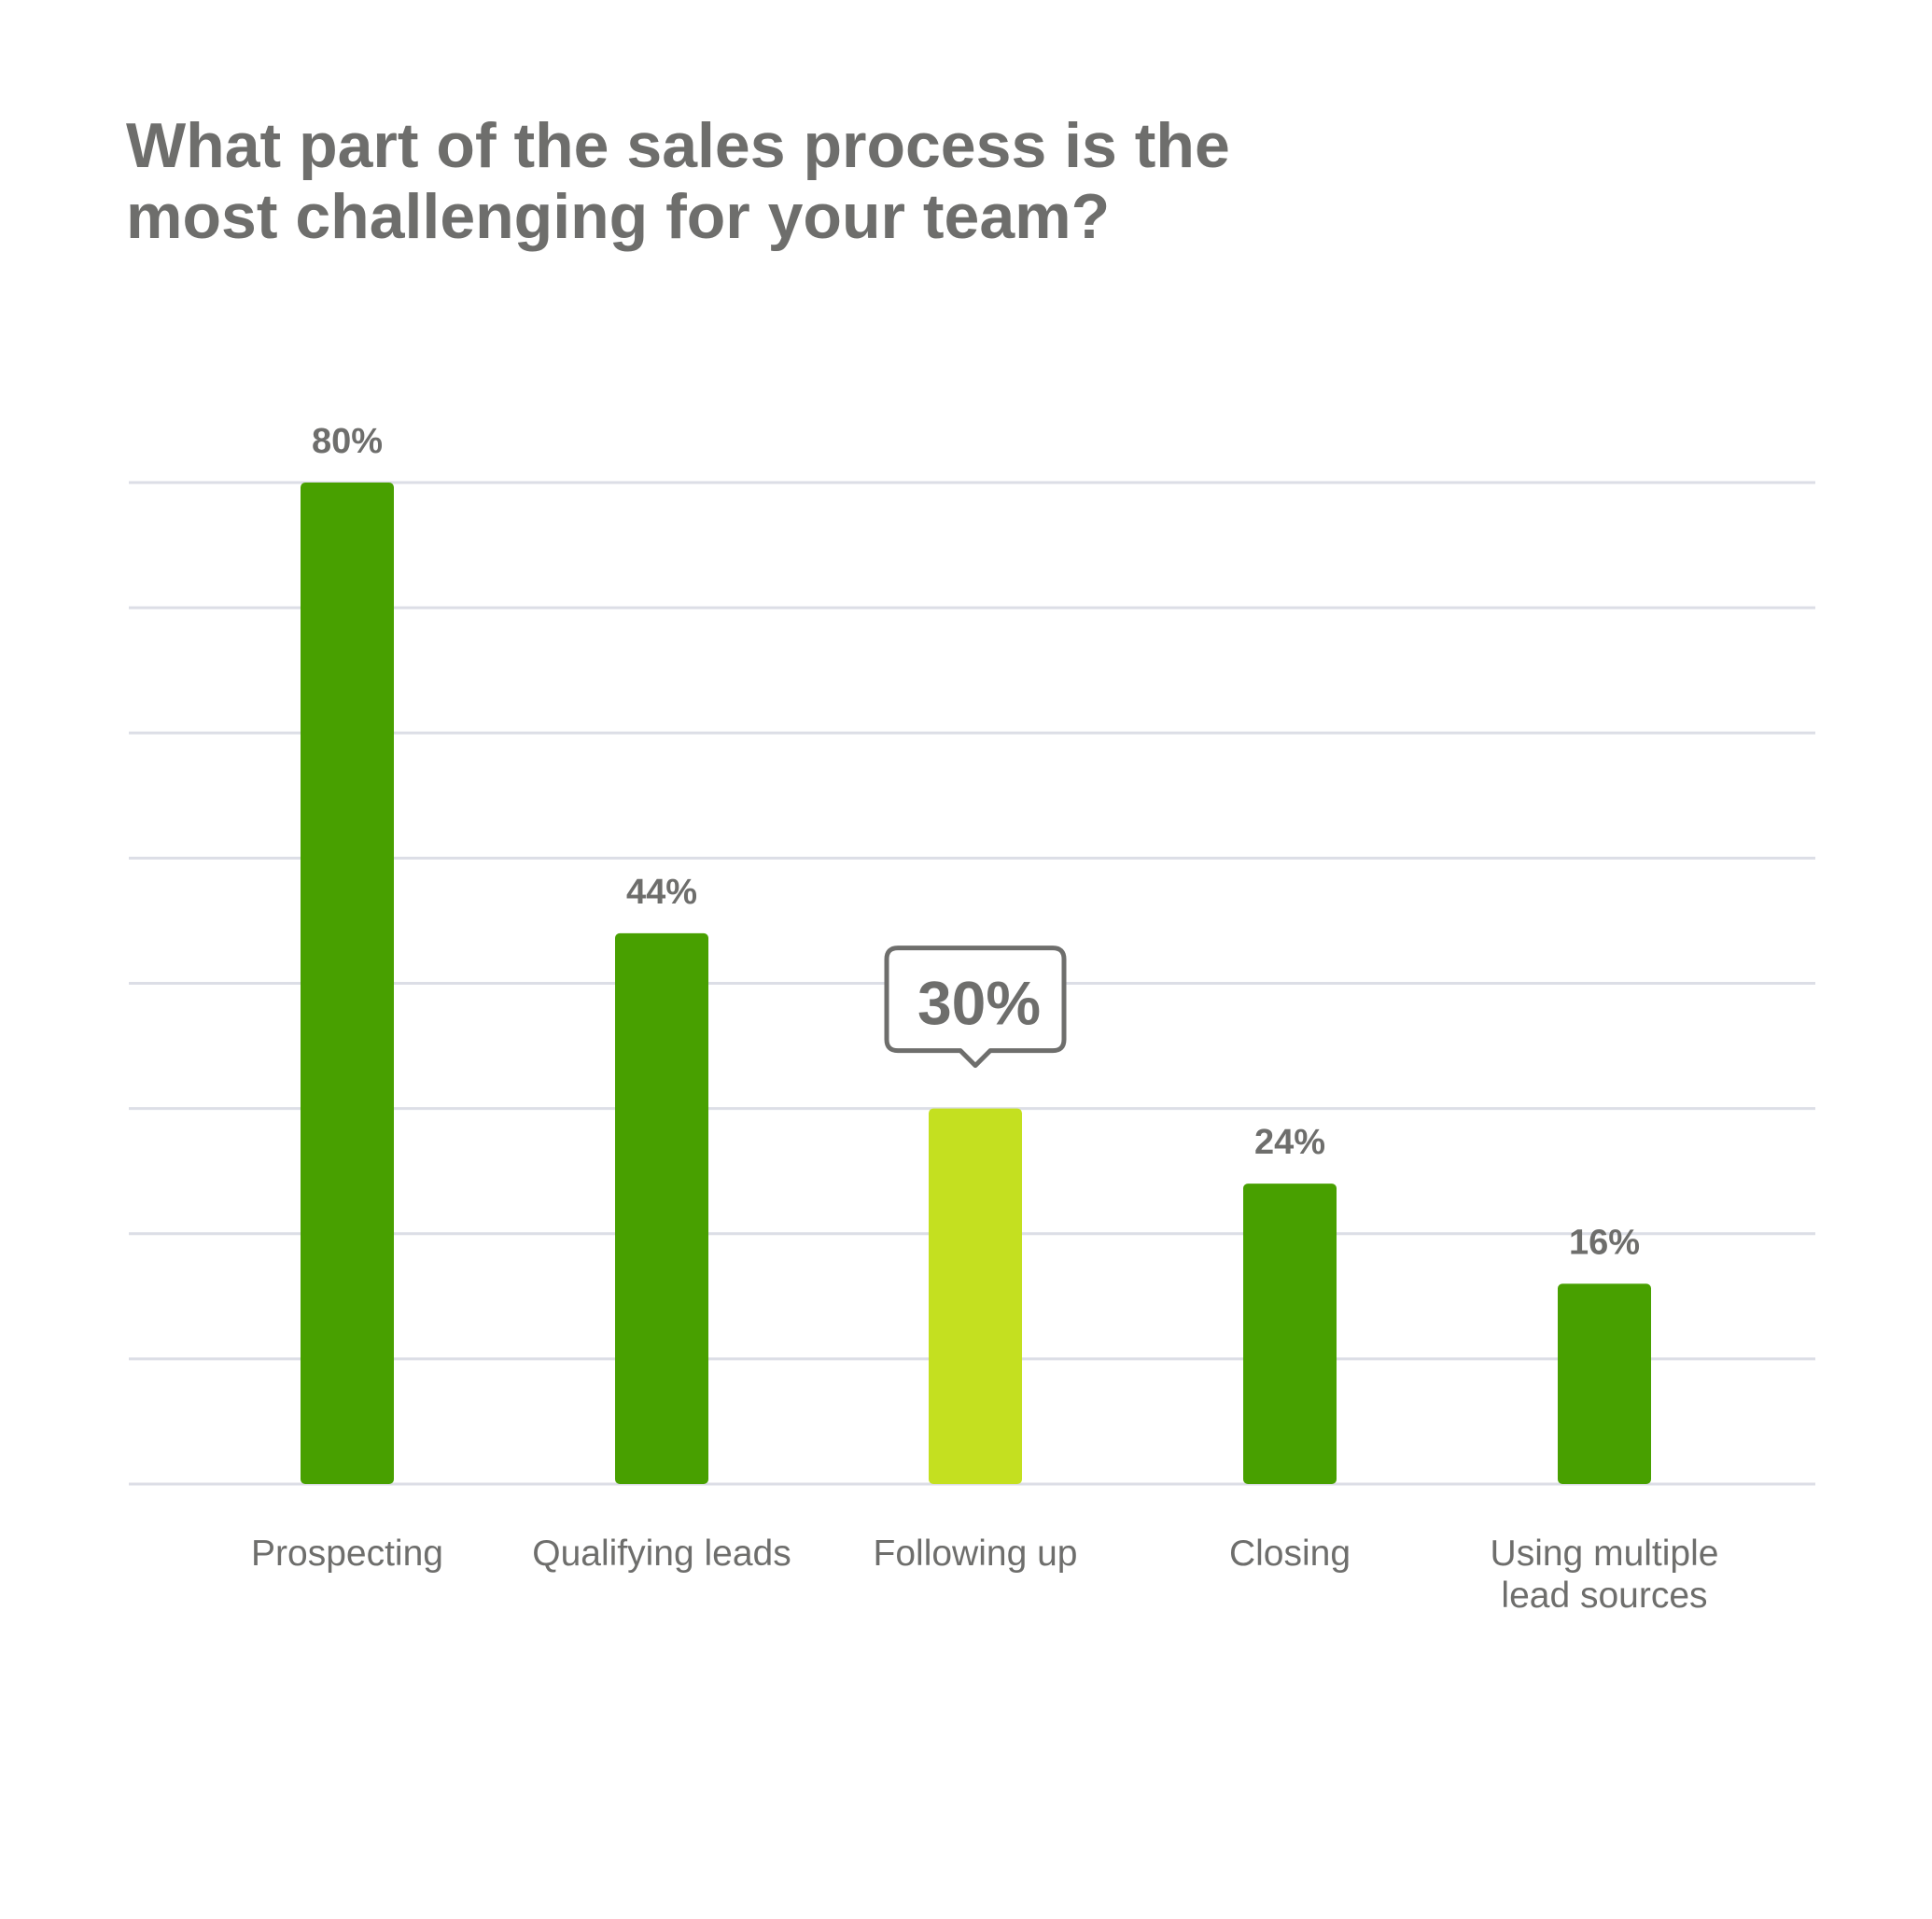  Describe the element at coordinates (661, 892) in the screenshot. I see `value-label: 44%` at that location.